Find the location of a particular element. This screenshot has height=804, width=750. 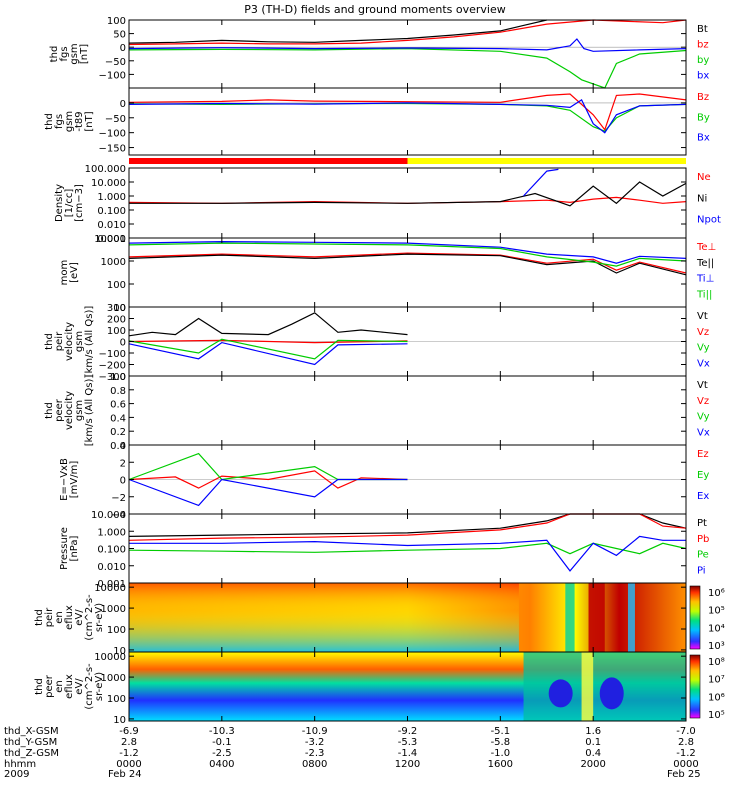

y-tick-label: 1.000 is located at coordinates (111, 197).